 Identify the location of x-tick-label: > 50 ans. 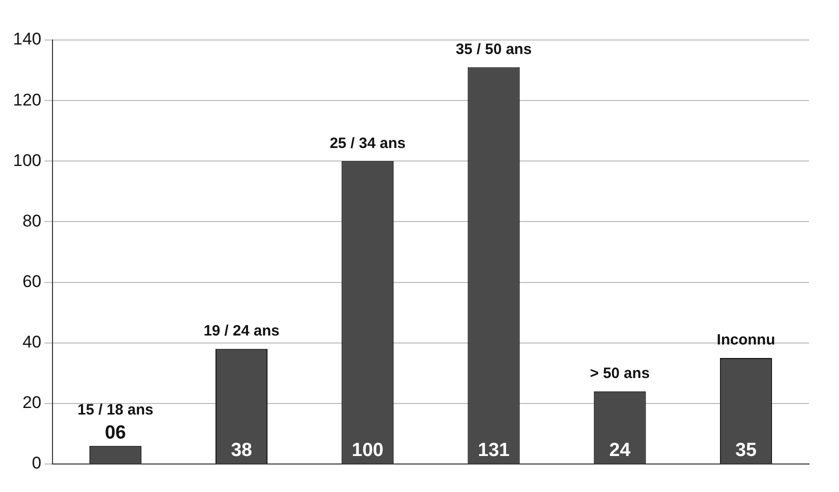
(620, 373).